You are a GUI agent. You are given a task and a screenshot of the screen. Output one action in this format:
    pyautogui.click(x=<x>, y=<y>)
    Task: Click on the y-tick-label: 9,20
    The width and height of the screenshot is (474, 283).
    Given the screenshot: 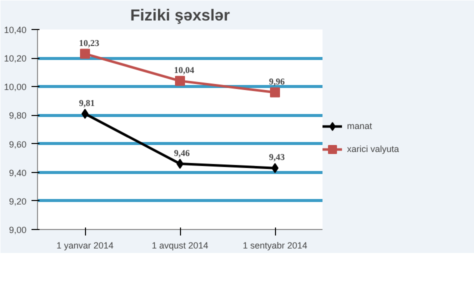 What is the action you would take?
    pyautogui.click(x=17, y=201)
    